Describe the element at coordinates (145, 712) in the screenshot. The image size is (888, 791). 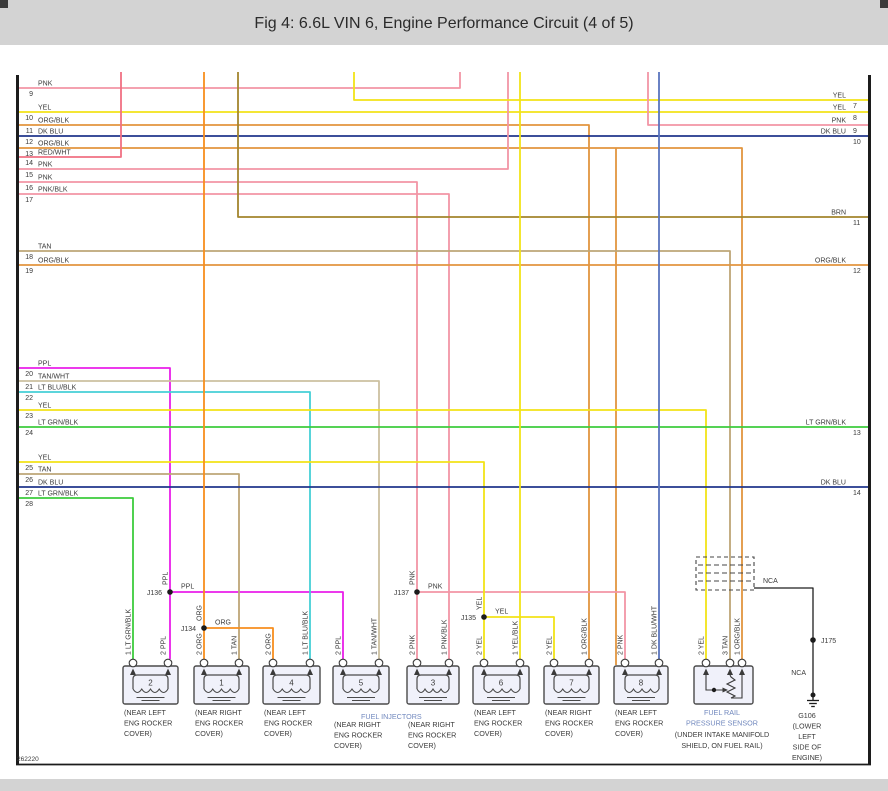
I see `injector-2-caption: (NEAR LEFT` at that location.